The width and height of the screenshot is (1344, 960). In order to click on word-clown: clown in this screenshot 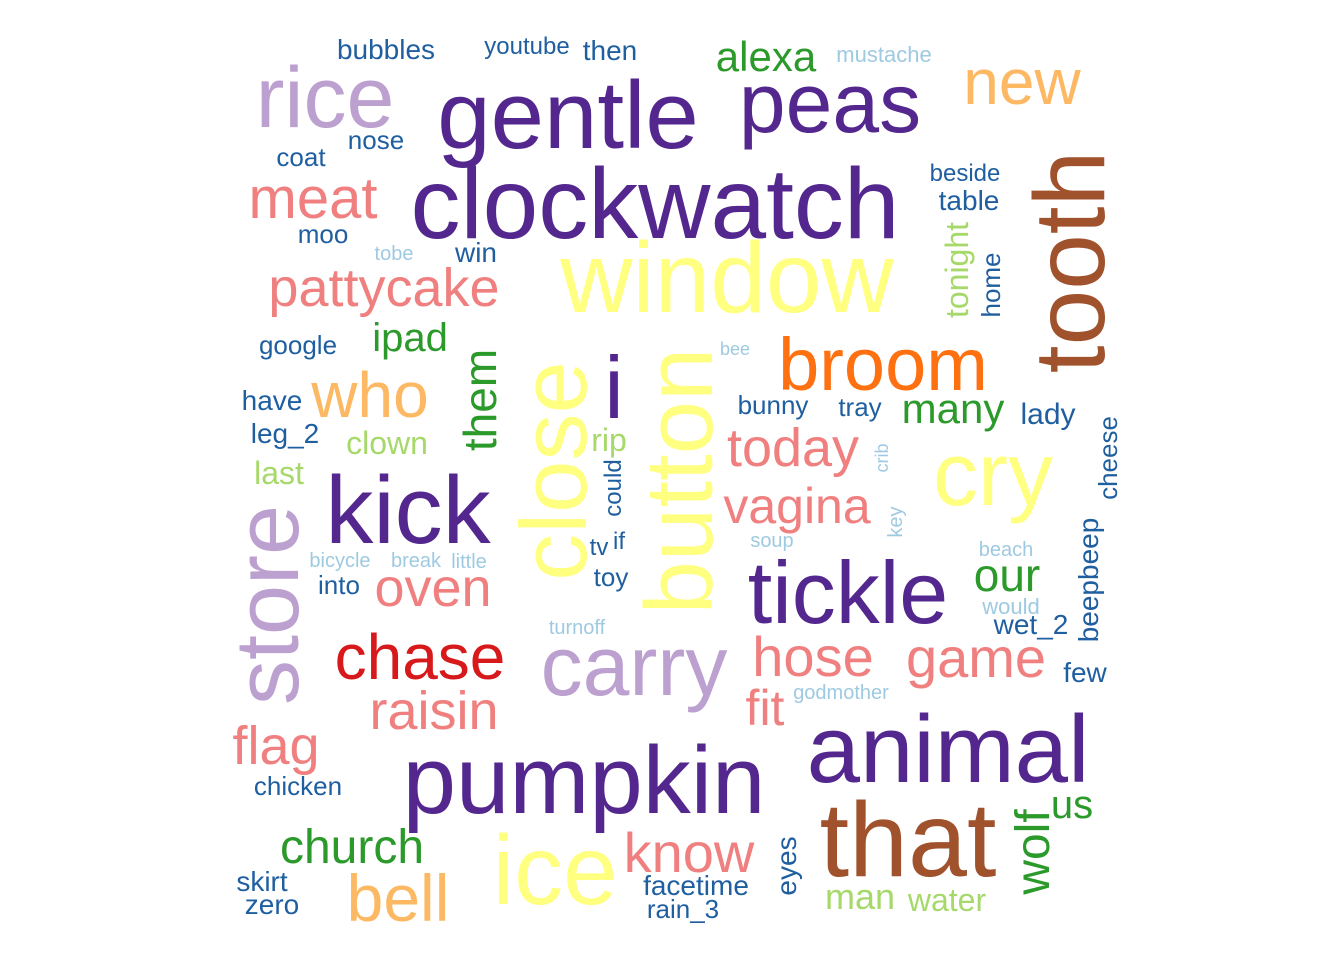, I will do `click(387, 443)`.